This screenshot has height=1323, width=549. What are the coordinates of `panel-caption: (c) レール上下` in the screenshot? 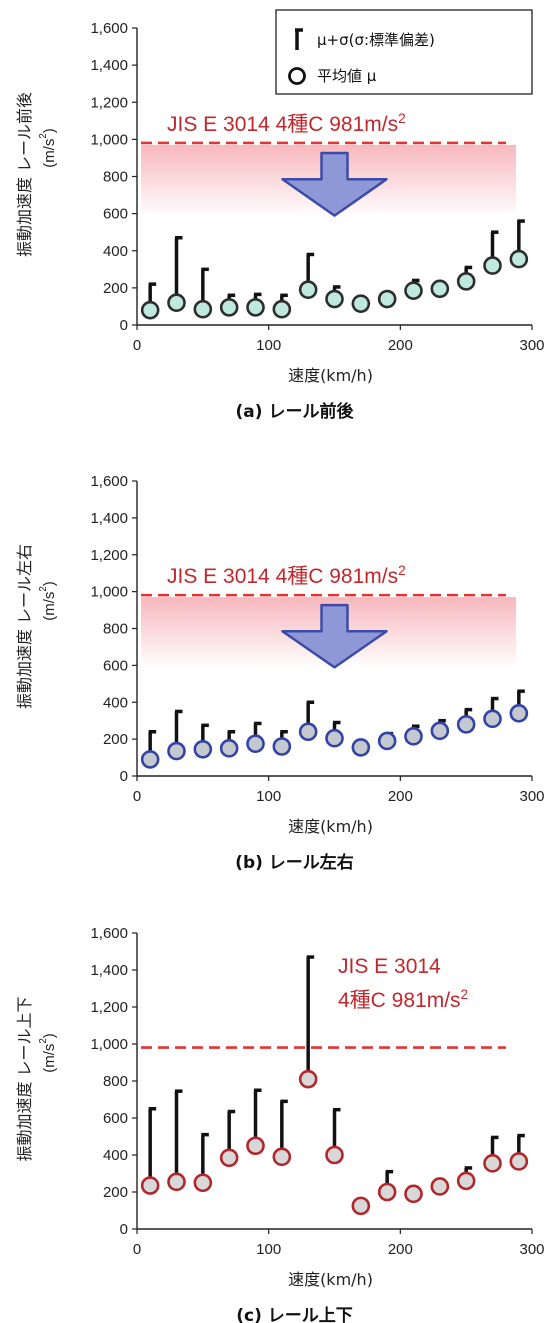 It's located at (294, 1314).